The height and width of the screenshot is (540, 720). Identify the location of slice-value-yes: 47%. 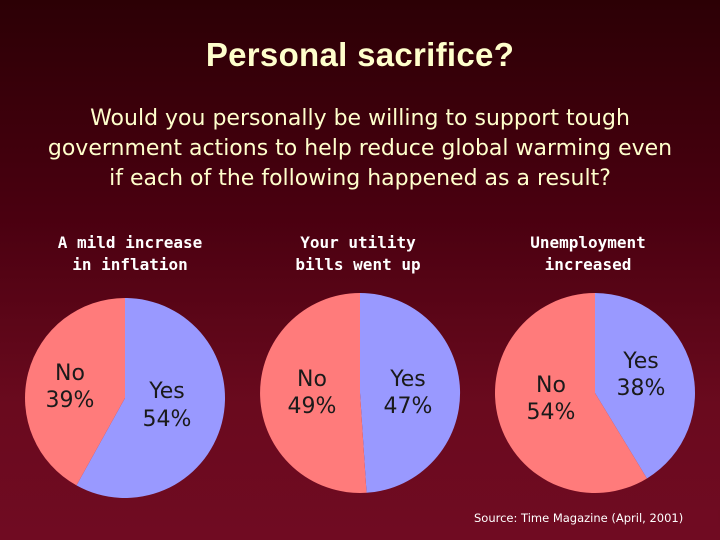
(408, 406).